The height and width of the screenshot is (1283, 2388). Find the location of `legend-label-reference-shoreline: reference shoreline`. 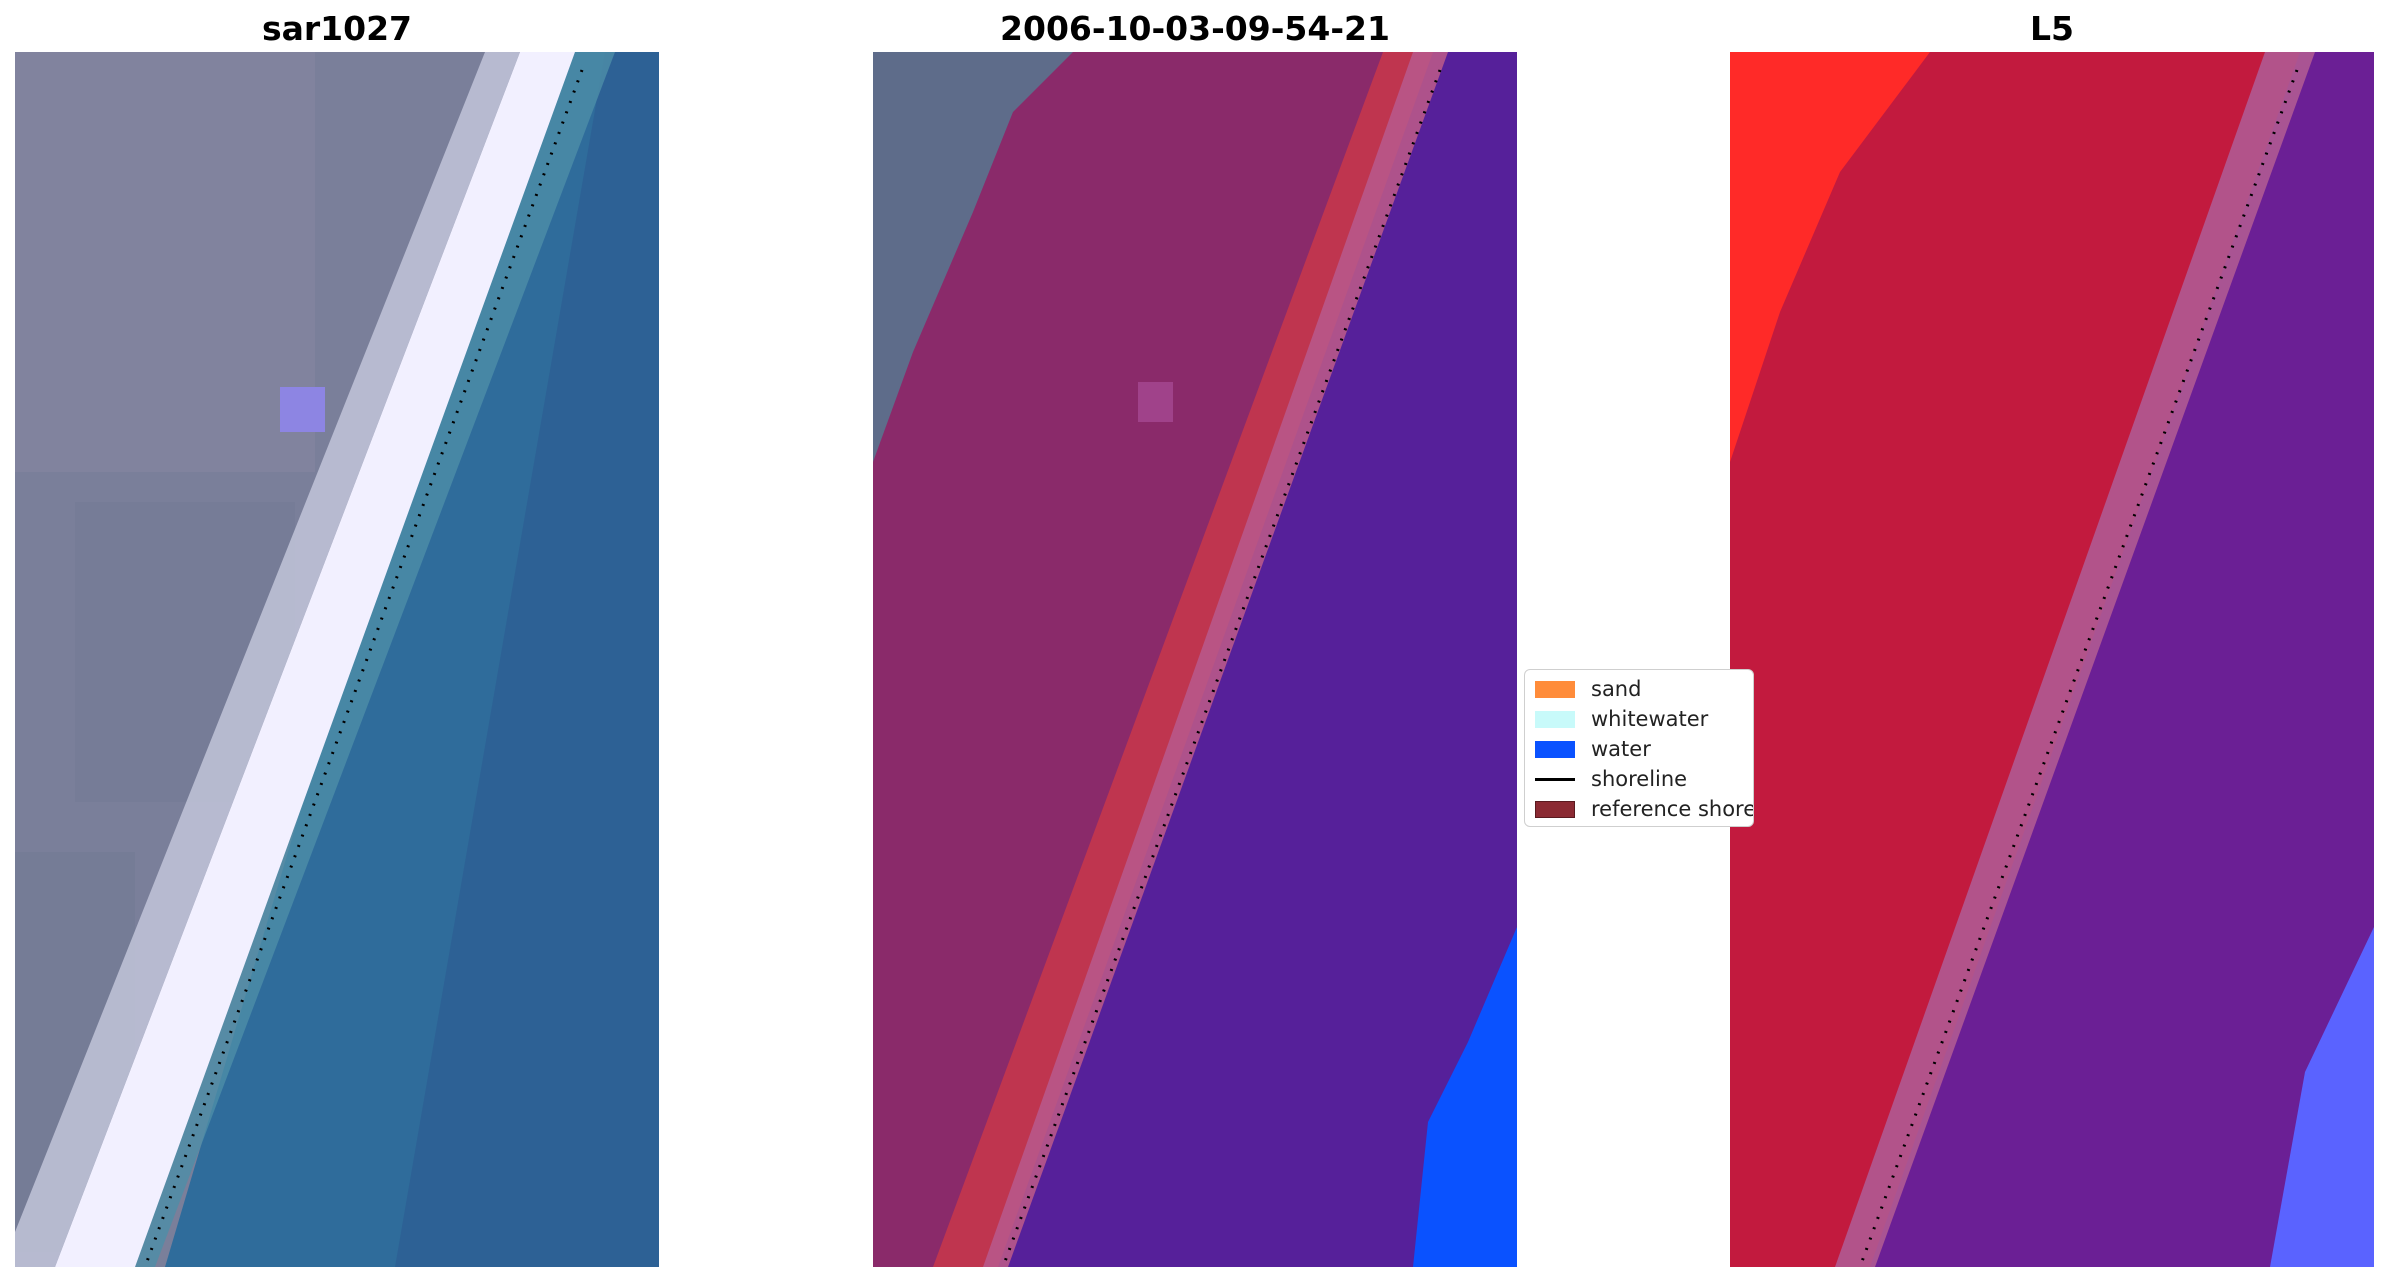

legend-label-reference-shoreline: reference shoreline is located at coordinates (1672, 809).